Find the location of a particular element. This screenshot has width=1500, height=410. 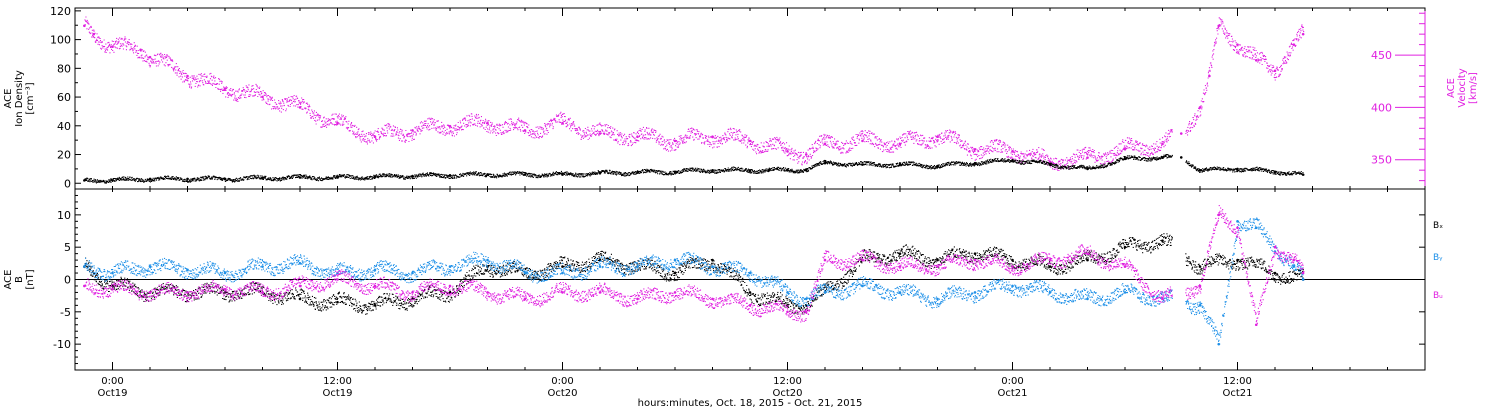

density-tick-label: 60 is located at coordinates (64, 97).